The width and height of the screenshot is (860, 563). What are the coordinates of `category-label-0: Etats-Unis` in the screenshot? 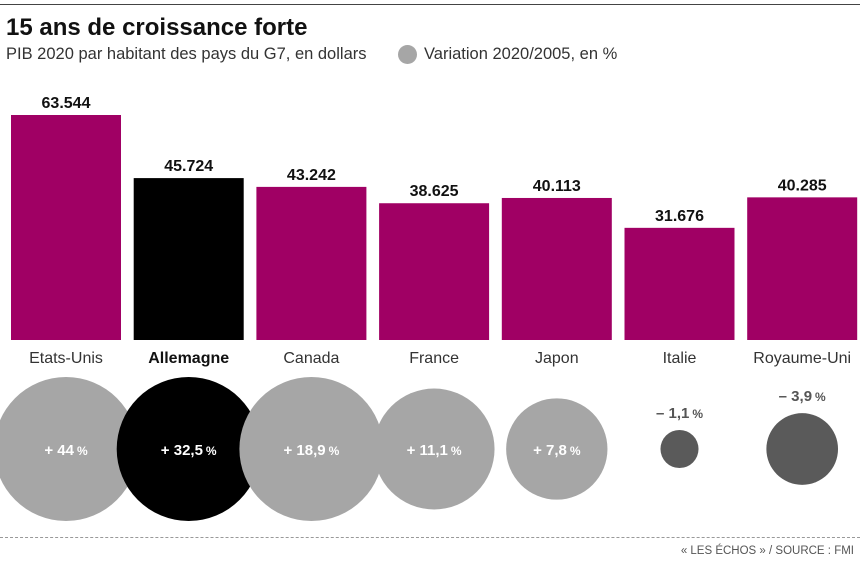 It's located at (66, 358).